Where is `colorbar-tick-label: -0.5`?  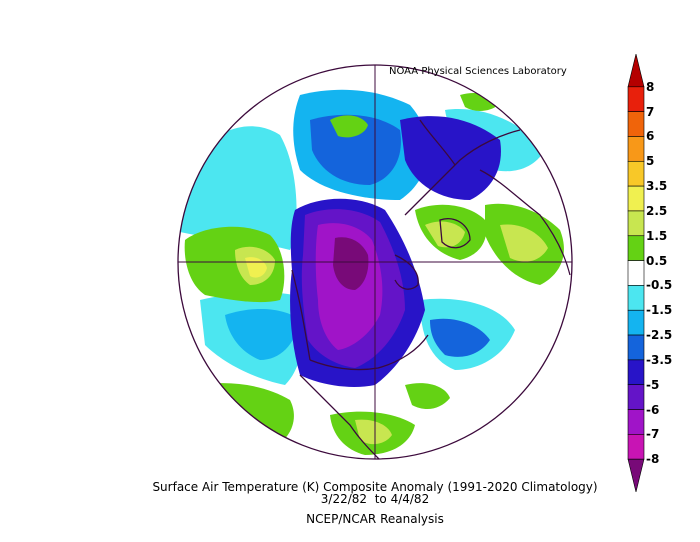
colorbar-tick-label: -0.5 is located at coordinates (659, 285).